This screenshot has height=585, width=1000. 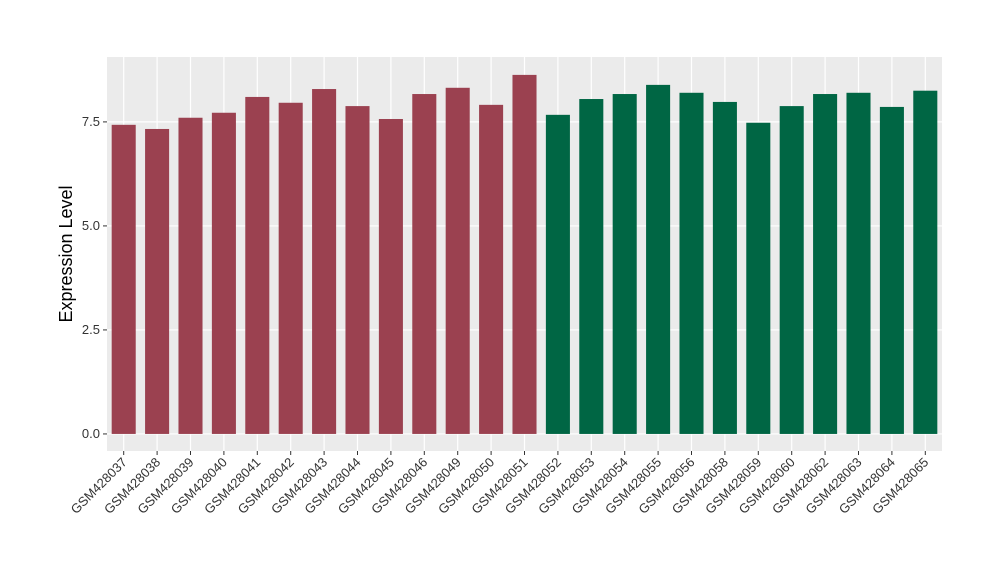 What do you see at coordinates (91, 433) in the screenshot?
I see `y-tick-label: 0.0` at bounding box center [91, 433].